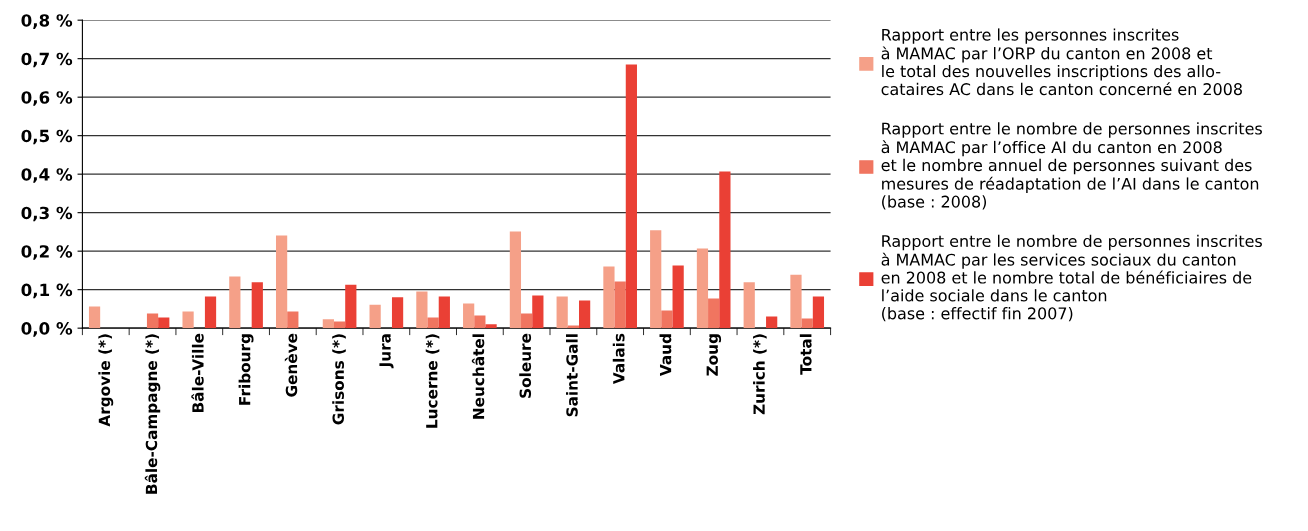 The image size is (1308, 531). I want to click on y-tick-label: 0,3 %, so click(47, 214).